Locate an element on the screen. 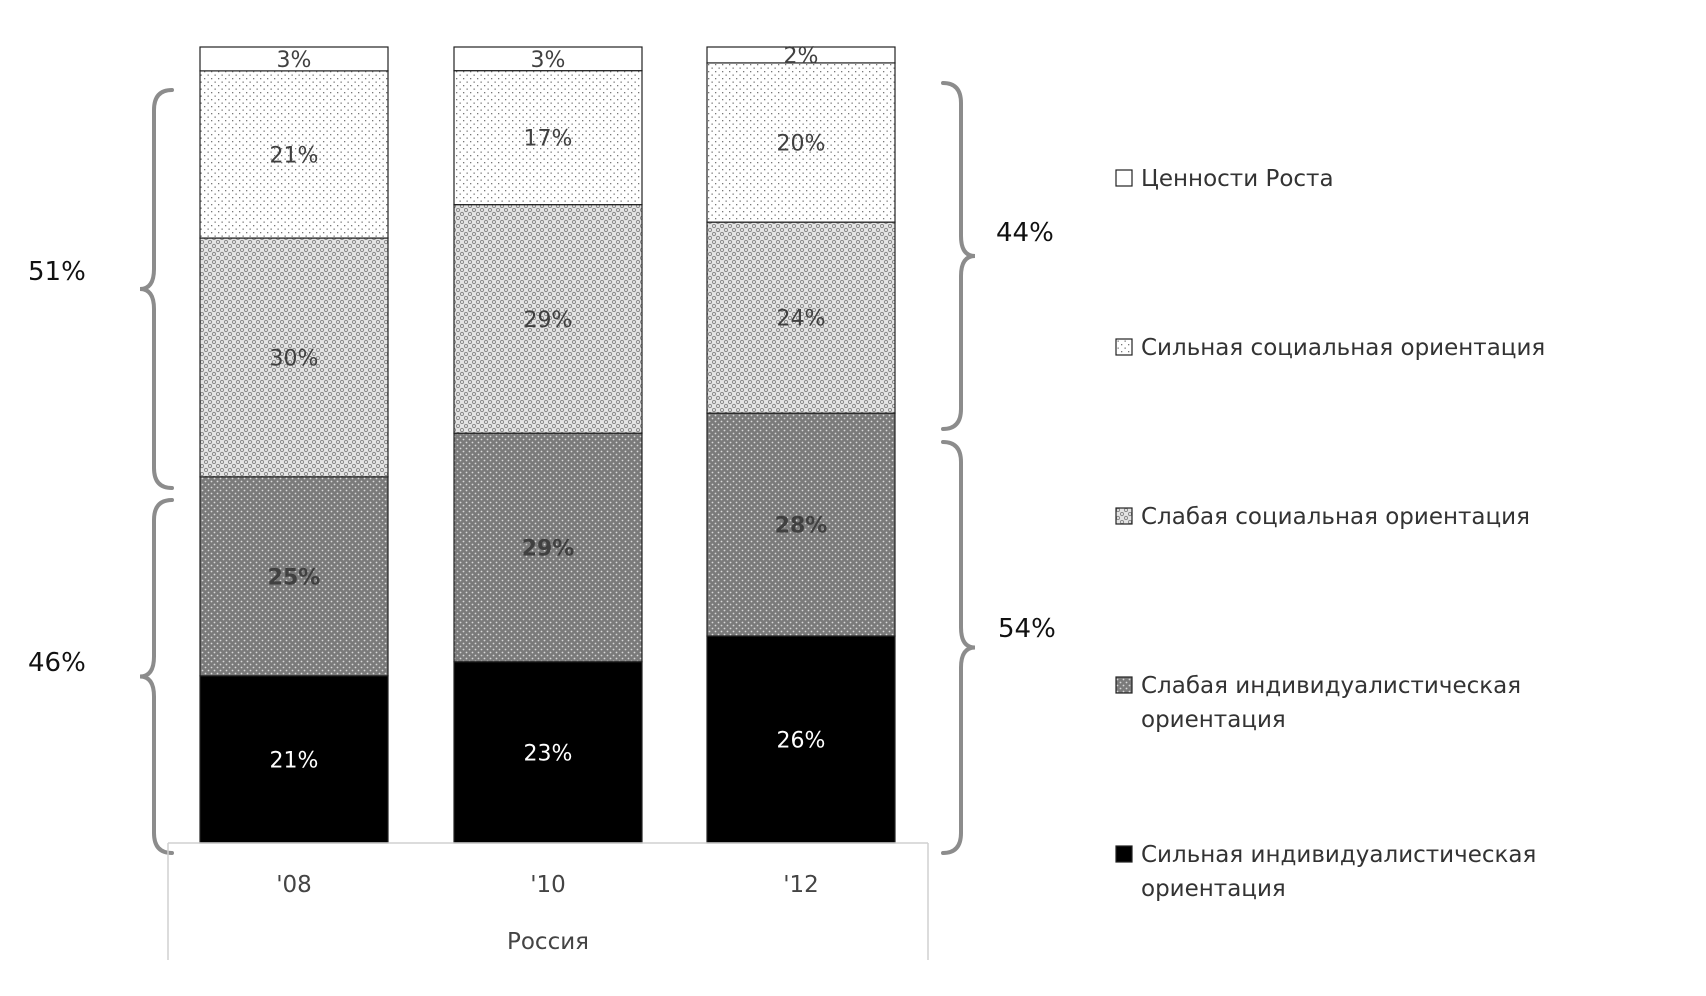  bar-data-label: 28% is located at coordinates (801, 526).